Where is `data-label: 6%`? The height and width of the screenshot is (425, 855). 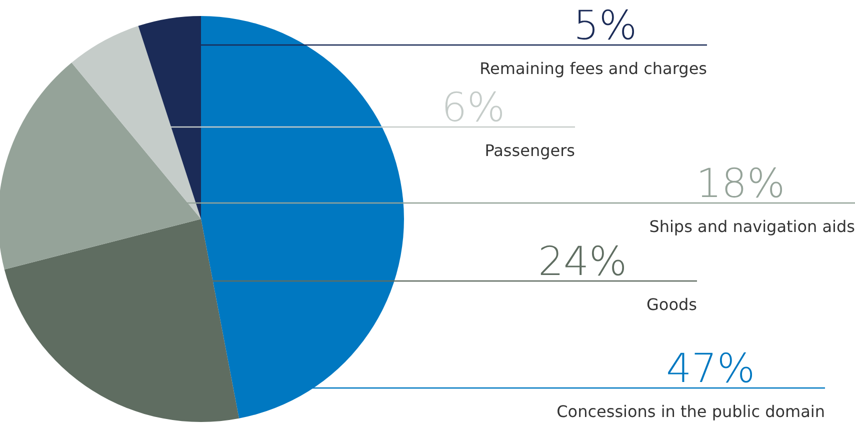
data-label: 6% is located at coordinates (473, 108).